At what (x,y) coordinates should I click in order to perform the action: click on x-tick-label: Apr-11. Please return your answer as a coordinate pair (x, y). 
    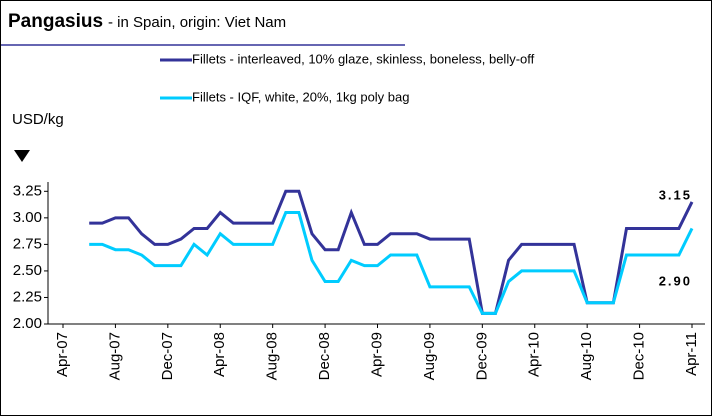
    Looking at the image, I should click on (691, 354).